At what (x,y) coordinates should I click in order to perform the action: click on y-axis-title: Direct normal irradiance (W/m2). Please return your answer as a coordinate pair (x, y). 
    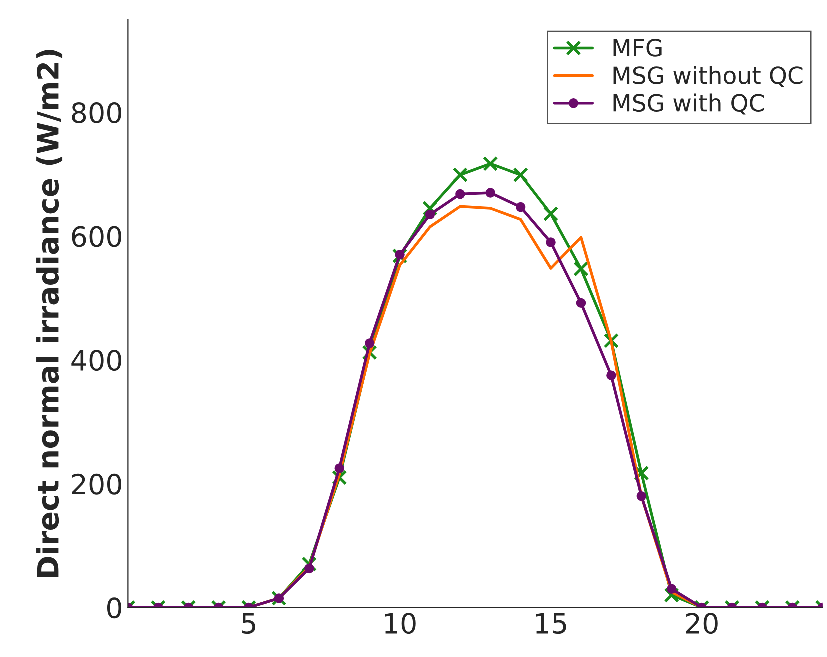
    Looking at the image, I should click on (49, 314).